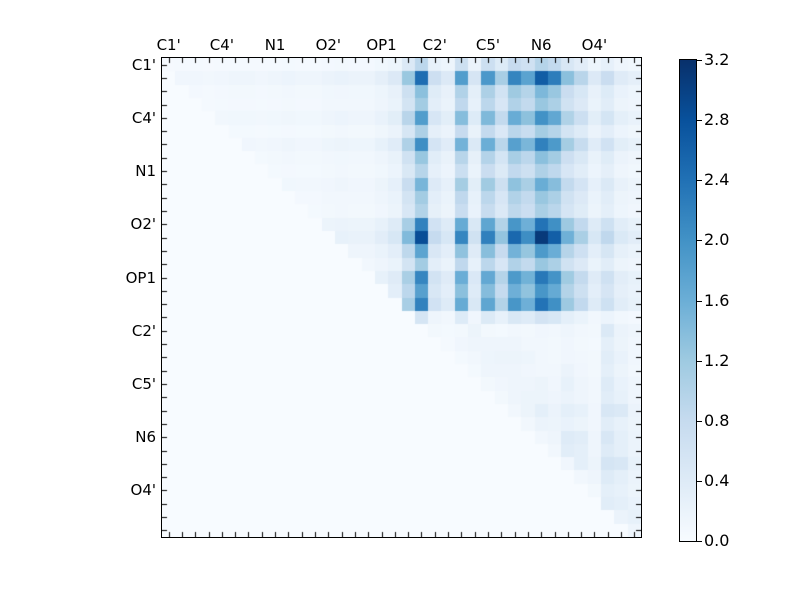 The image size is (800, 600). What do you see at coordinates (688, 300) in the screenshot?
I see `colorbar` at bounding box center [688, 300].